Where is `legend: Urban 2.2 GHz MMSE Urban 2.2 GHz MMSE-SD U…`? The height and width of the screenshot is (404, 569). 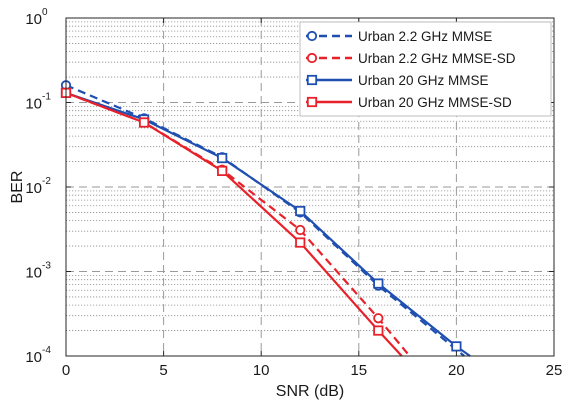
legend: Urban 2.2 GHz MMSE Urban 2.2 GHz MMSE-SD U… is located at coordinates (425, 69).